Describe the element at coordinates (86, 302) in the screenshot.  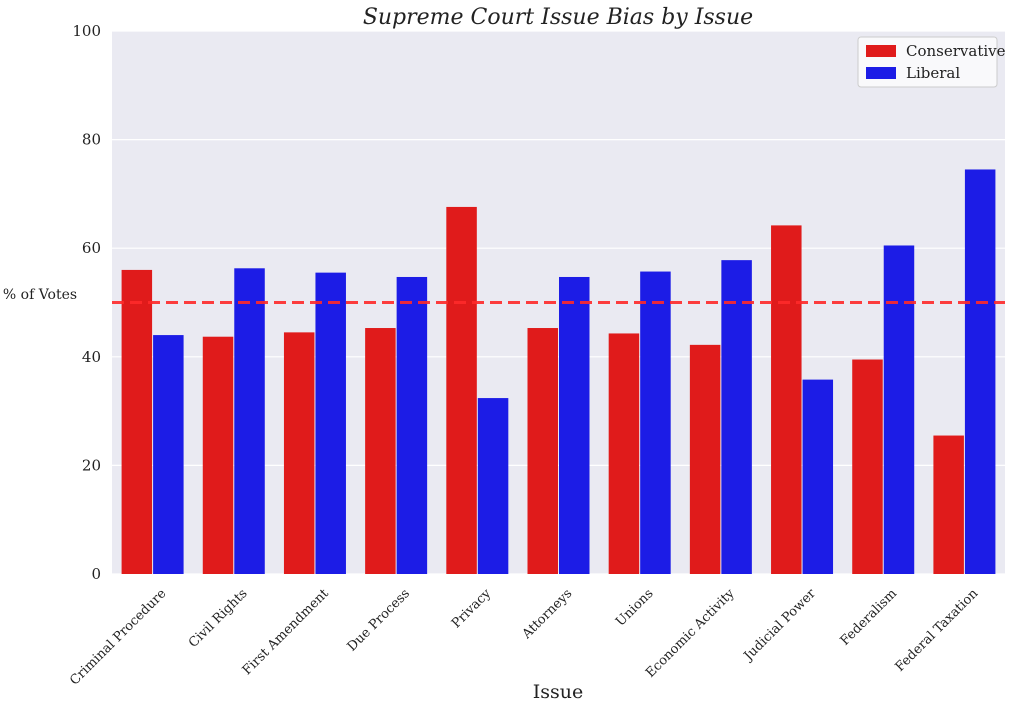
I see `y-axis-ticks: 0 20 40 60 80 100` at that location.